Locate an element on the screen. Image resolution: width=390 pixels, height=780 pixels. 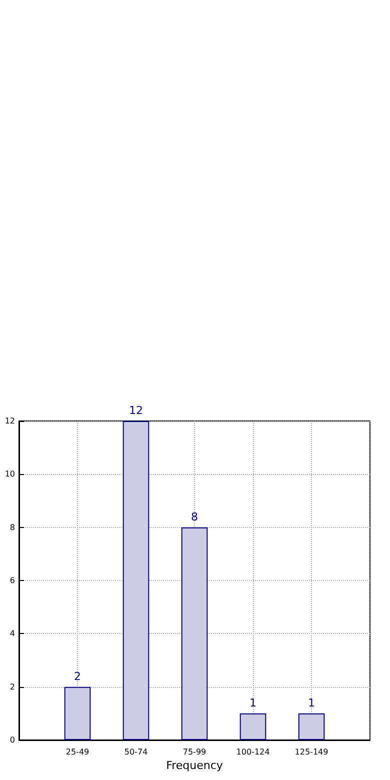
y-tick-label: 8 is located at coordinates (12, 527).